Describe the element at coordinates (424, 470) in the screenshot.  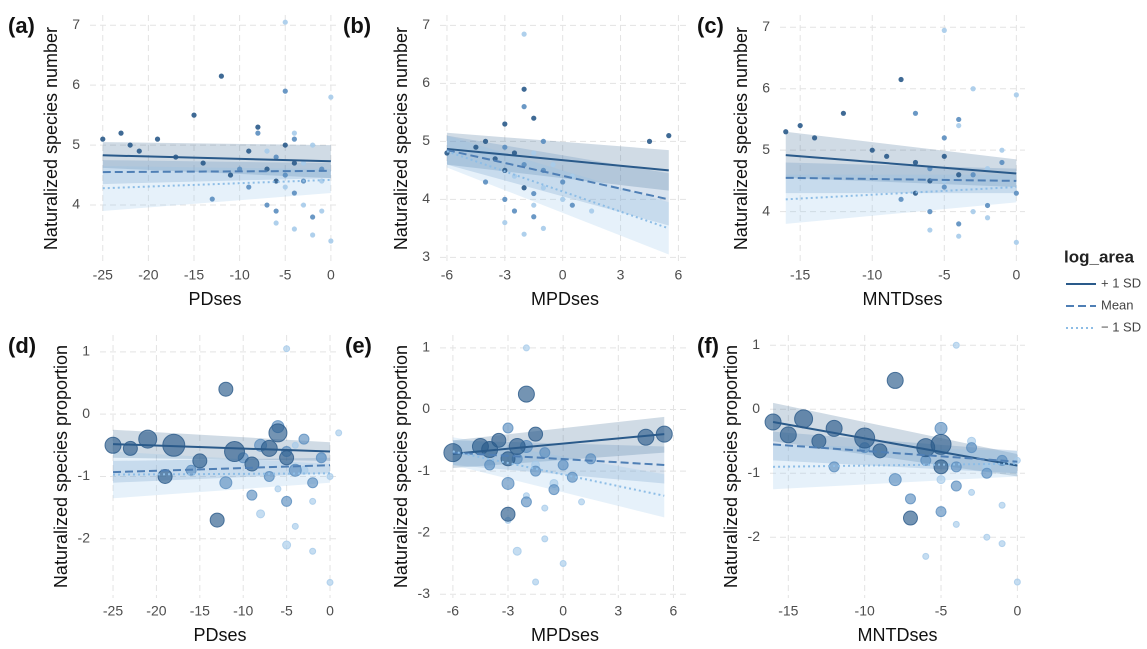
I see `y-tick-label: -1` at that location.